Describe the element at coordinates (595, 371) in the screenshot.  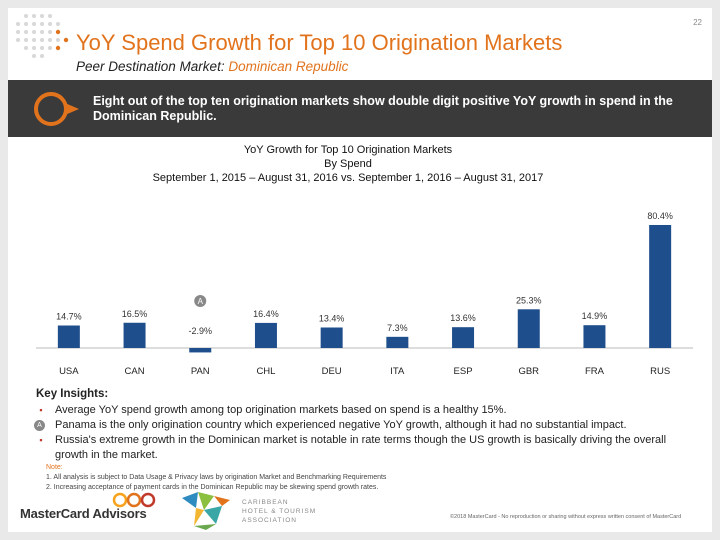
I see `tick-label-fra: FRA` at that location.